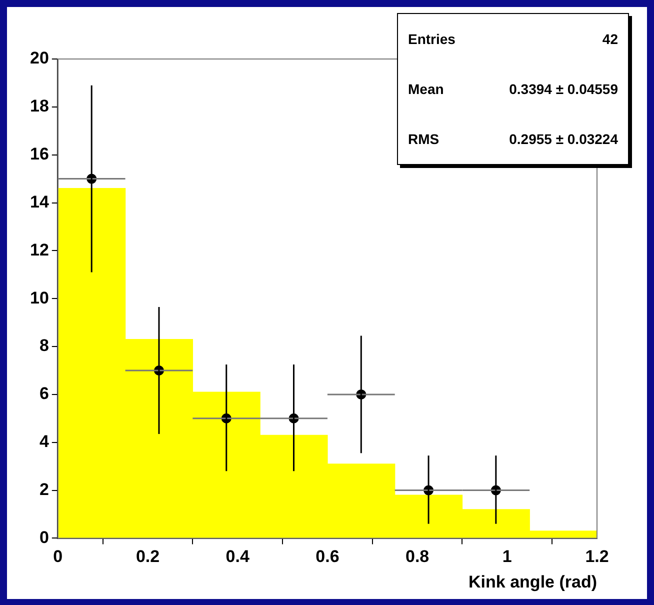 This screenshot has width=654, height=605. I want to click on y-tick-label: 8, so click(44, 346).